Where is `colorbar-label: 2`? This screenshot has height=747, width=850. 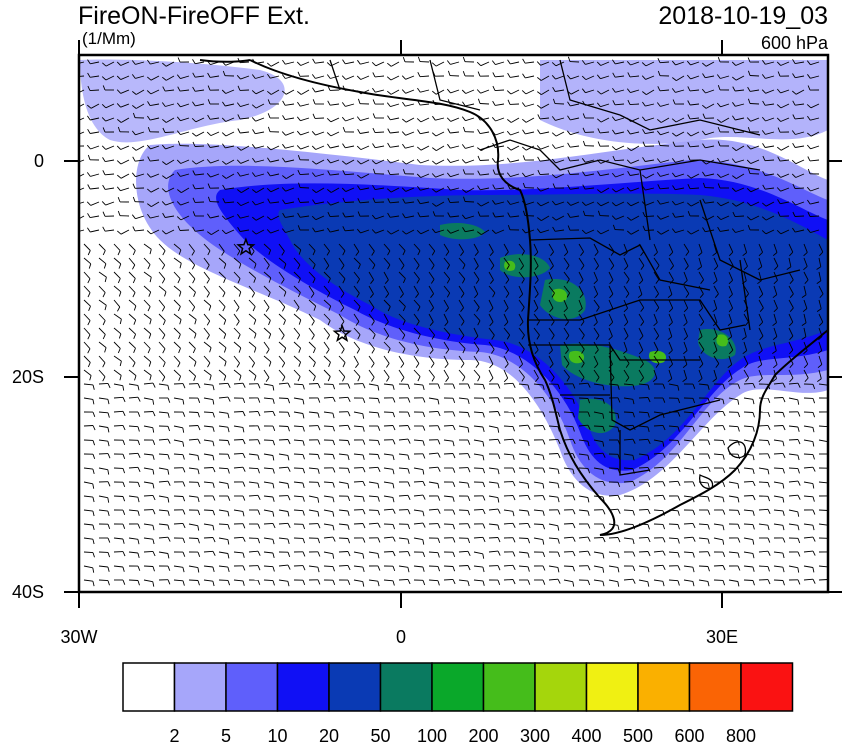 colorbar-label: 2 is located at coordinates (174, 736).